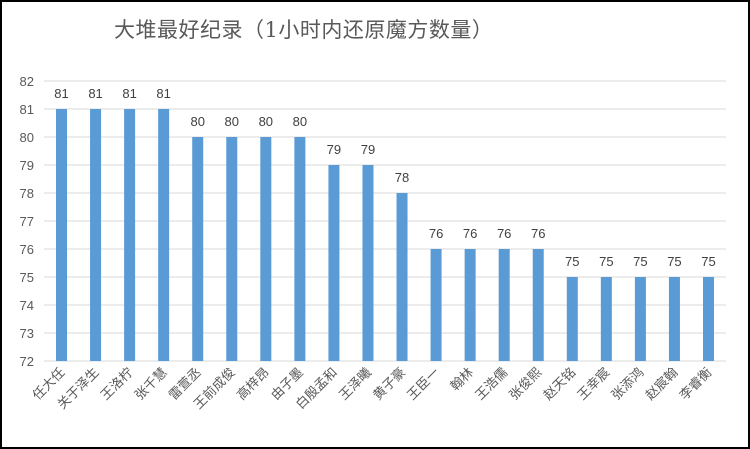 This screenshot has height=449, width=750. Describe the element at coordinates (402, 177) in the screenshot. I see `data-label: 78` at that location.